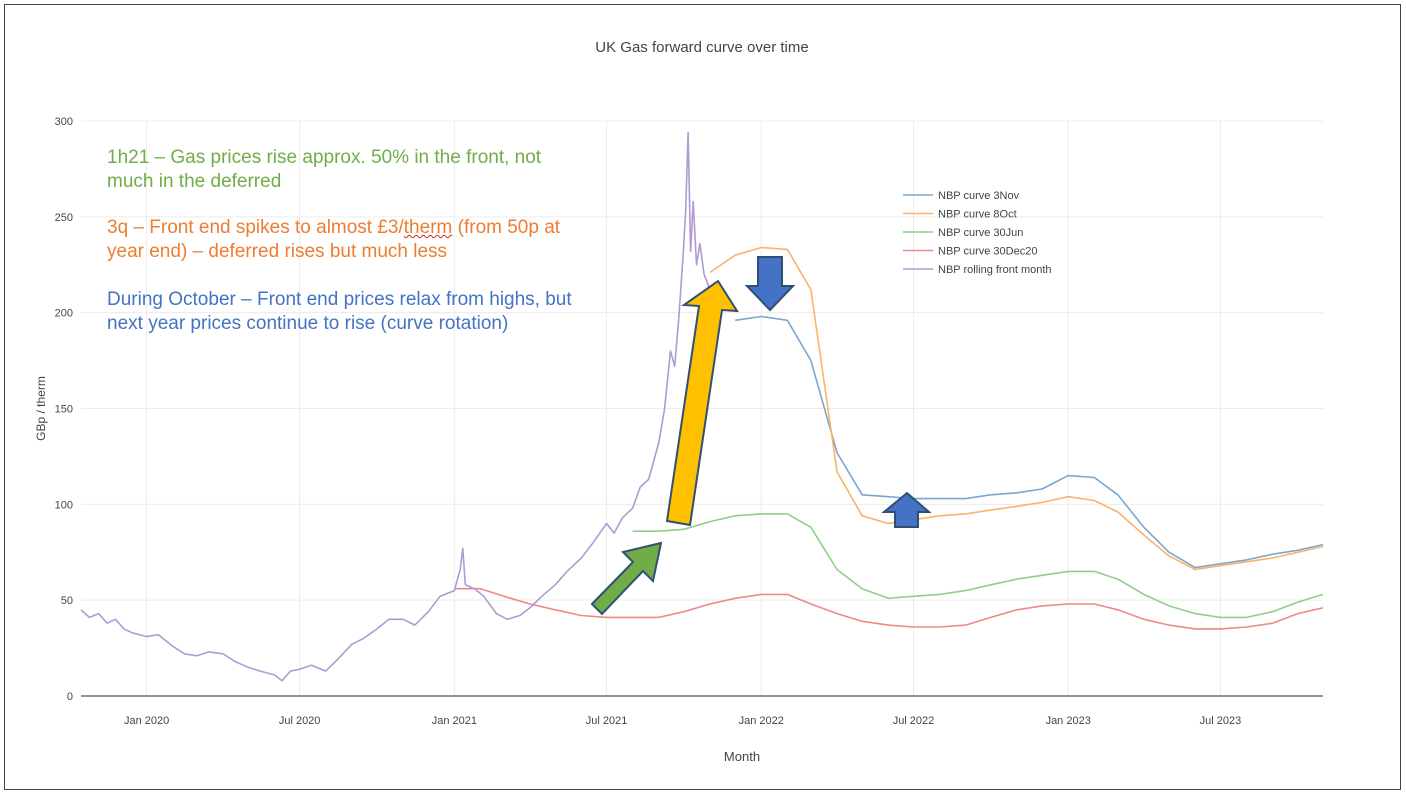 The height and width of the screenshot is (795, 1406). I want to click on legend-label-1: NBP curve 8Oct, so click(977, 215).